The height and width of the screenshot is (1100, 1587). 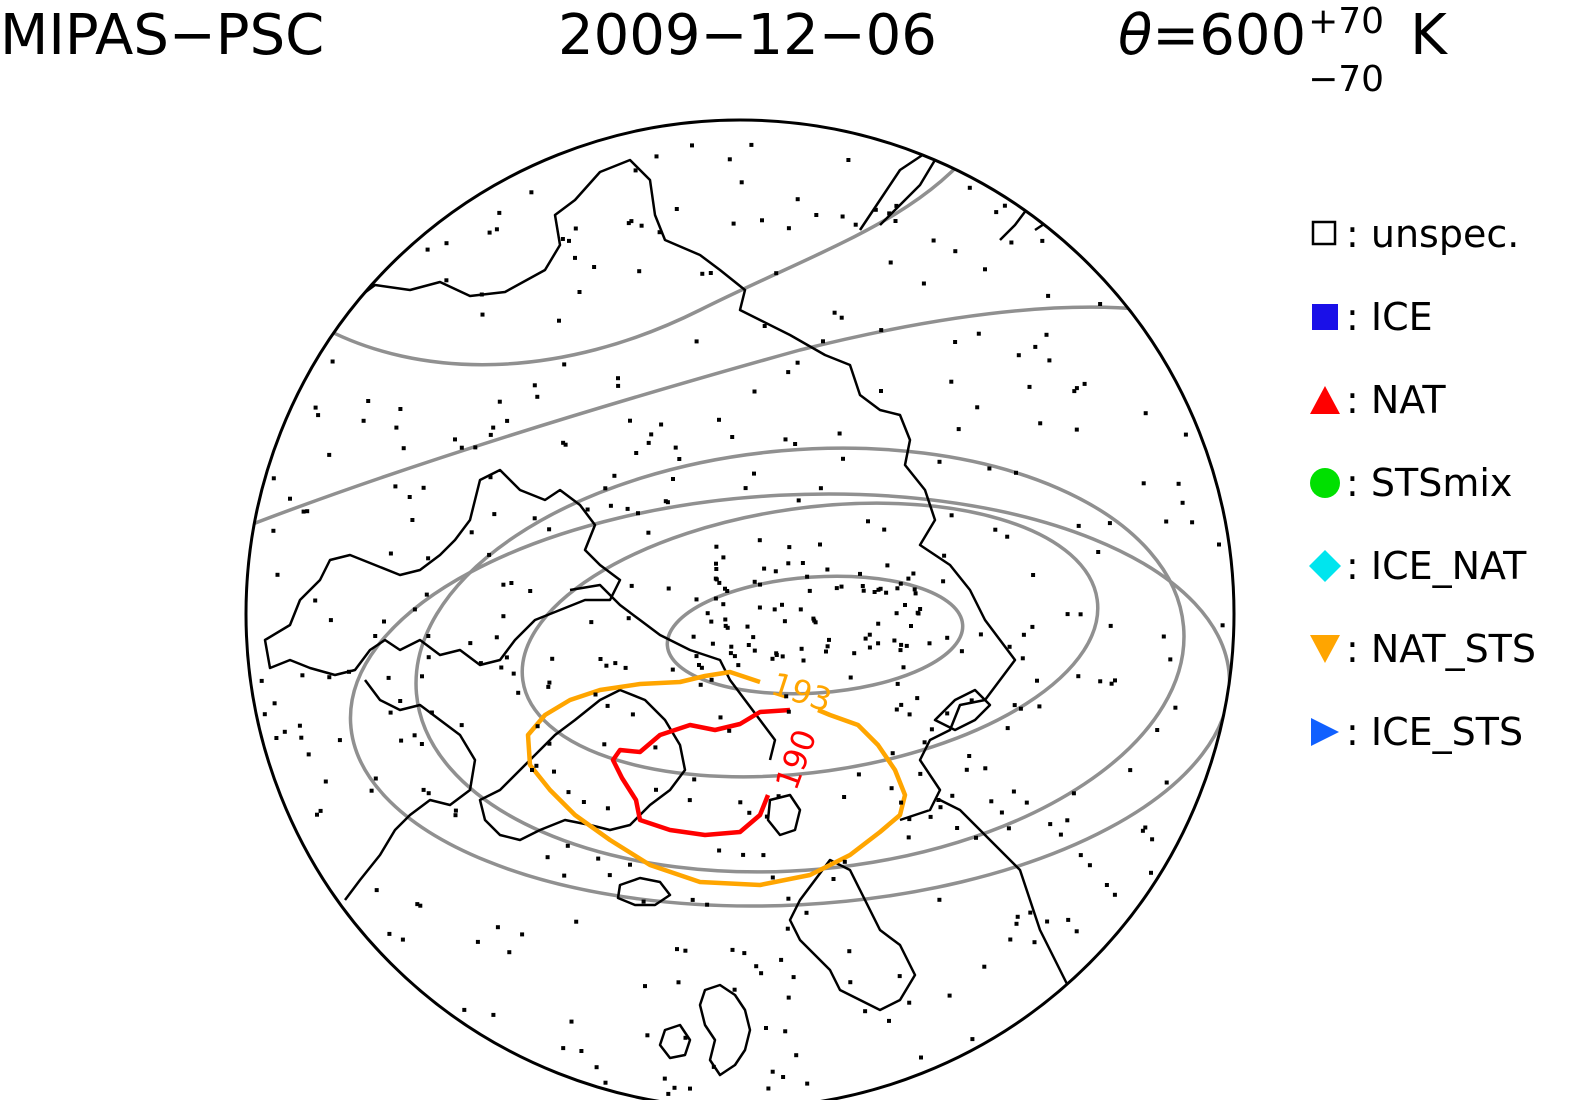 I want to click on triangle-right-icon, so click(x=1325, y=731).